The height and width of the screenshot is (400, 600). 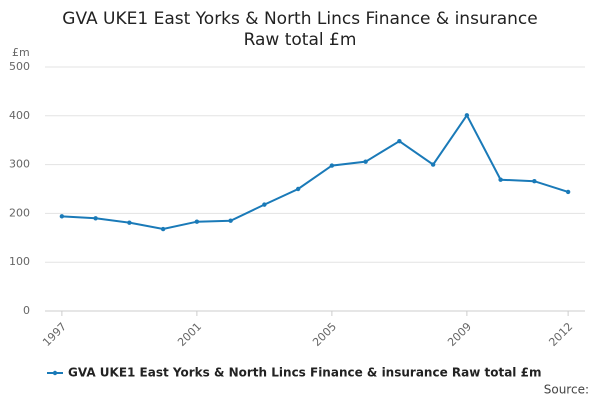 I want to click on x-tick-label: 2001, so click(x=189, y=334).